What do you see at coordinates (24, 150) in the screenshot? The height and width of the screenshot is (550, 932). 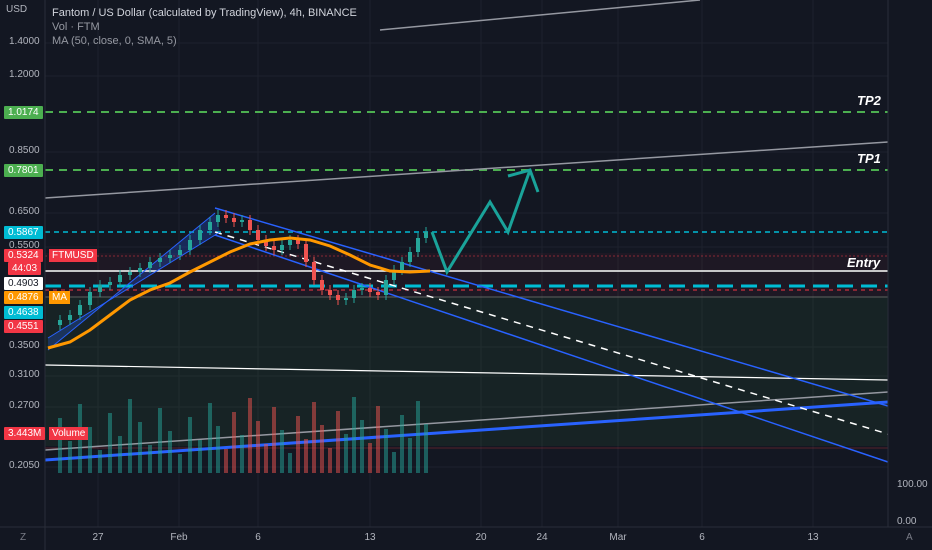 I see `y-tick: 0.8500` at bounding box center [24, 150].